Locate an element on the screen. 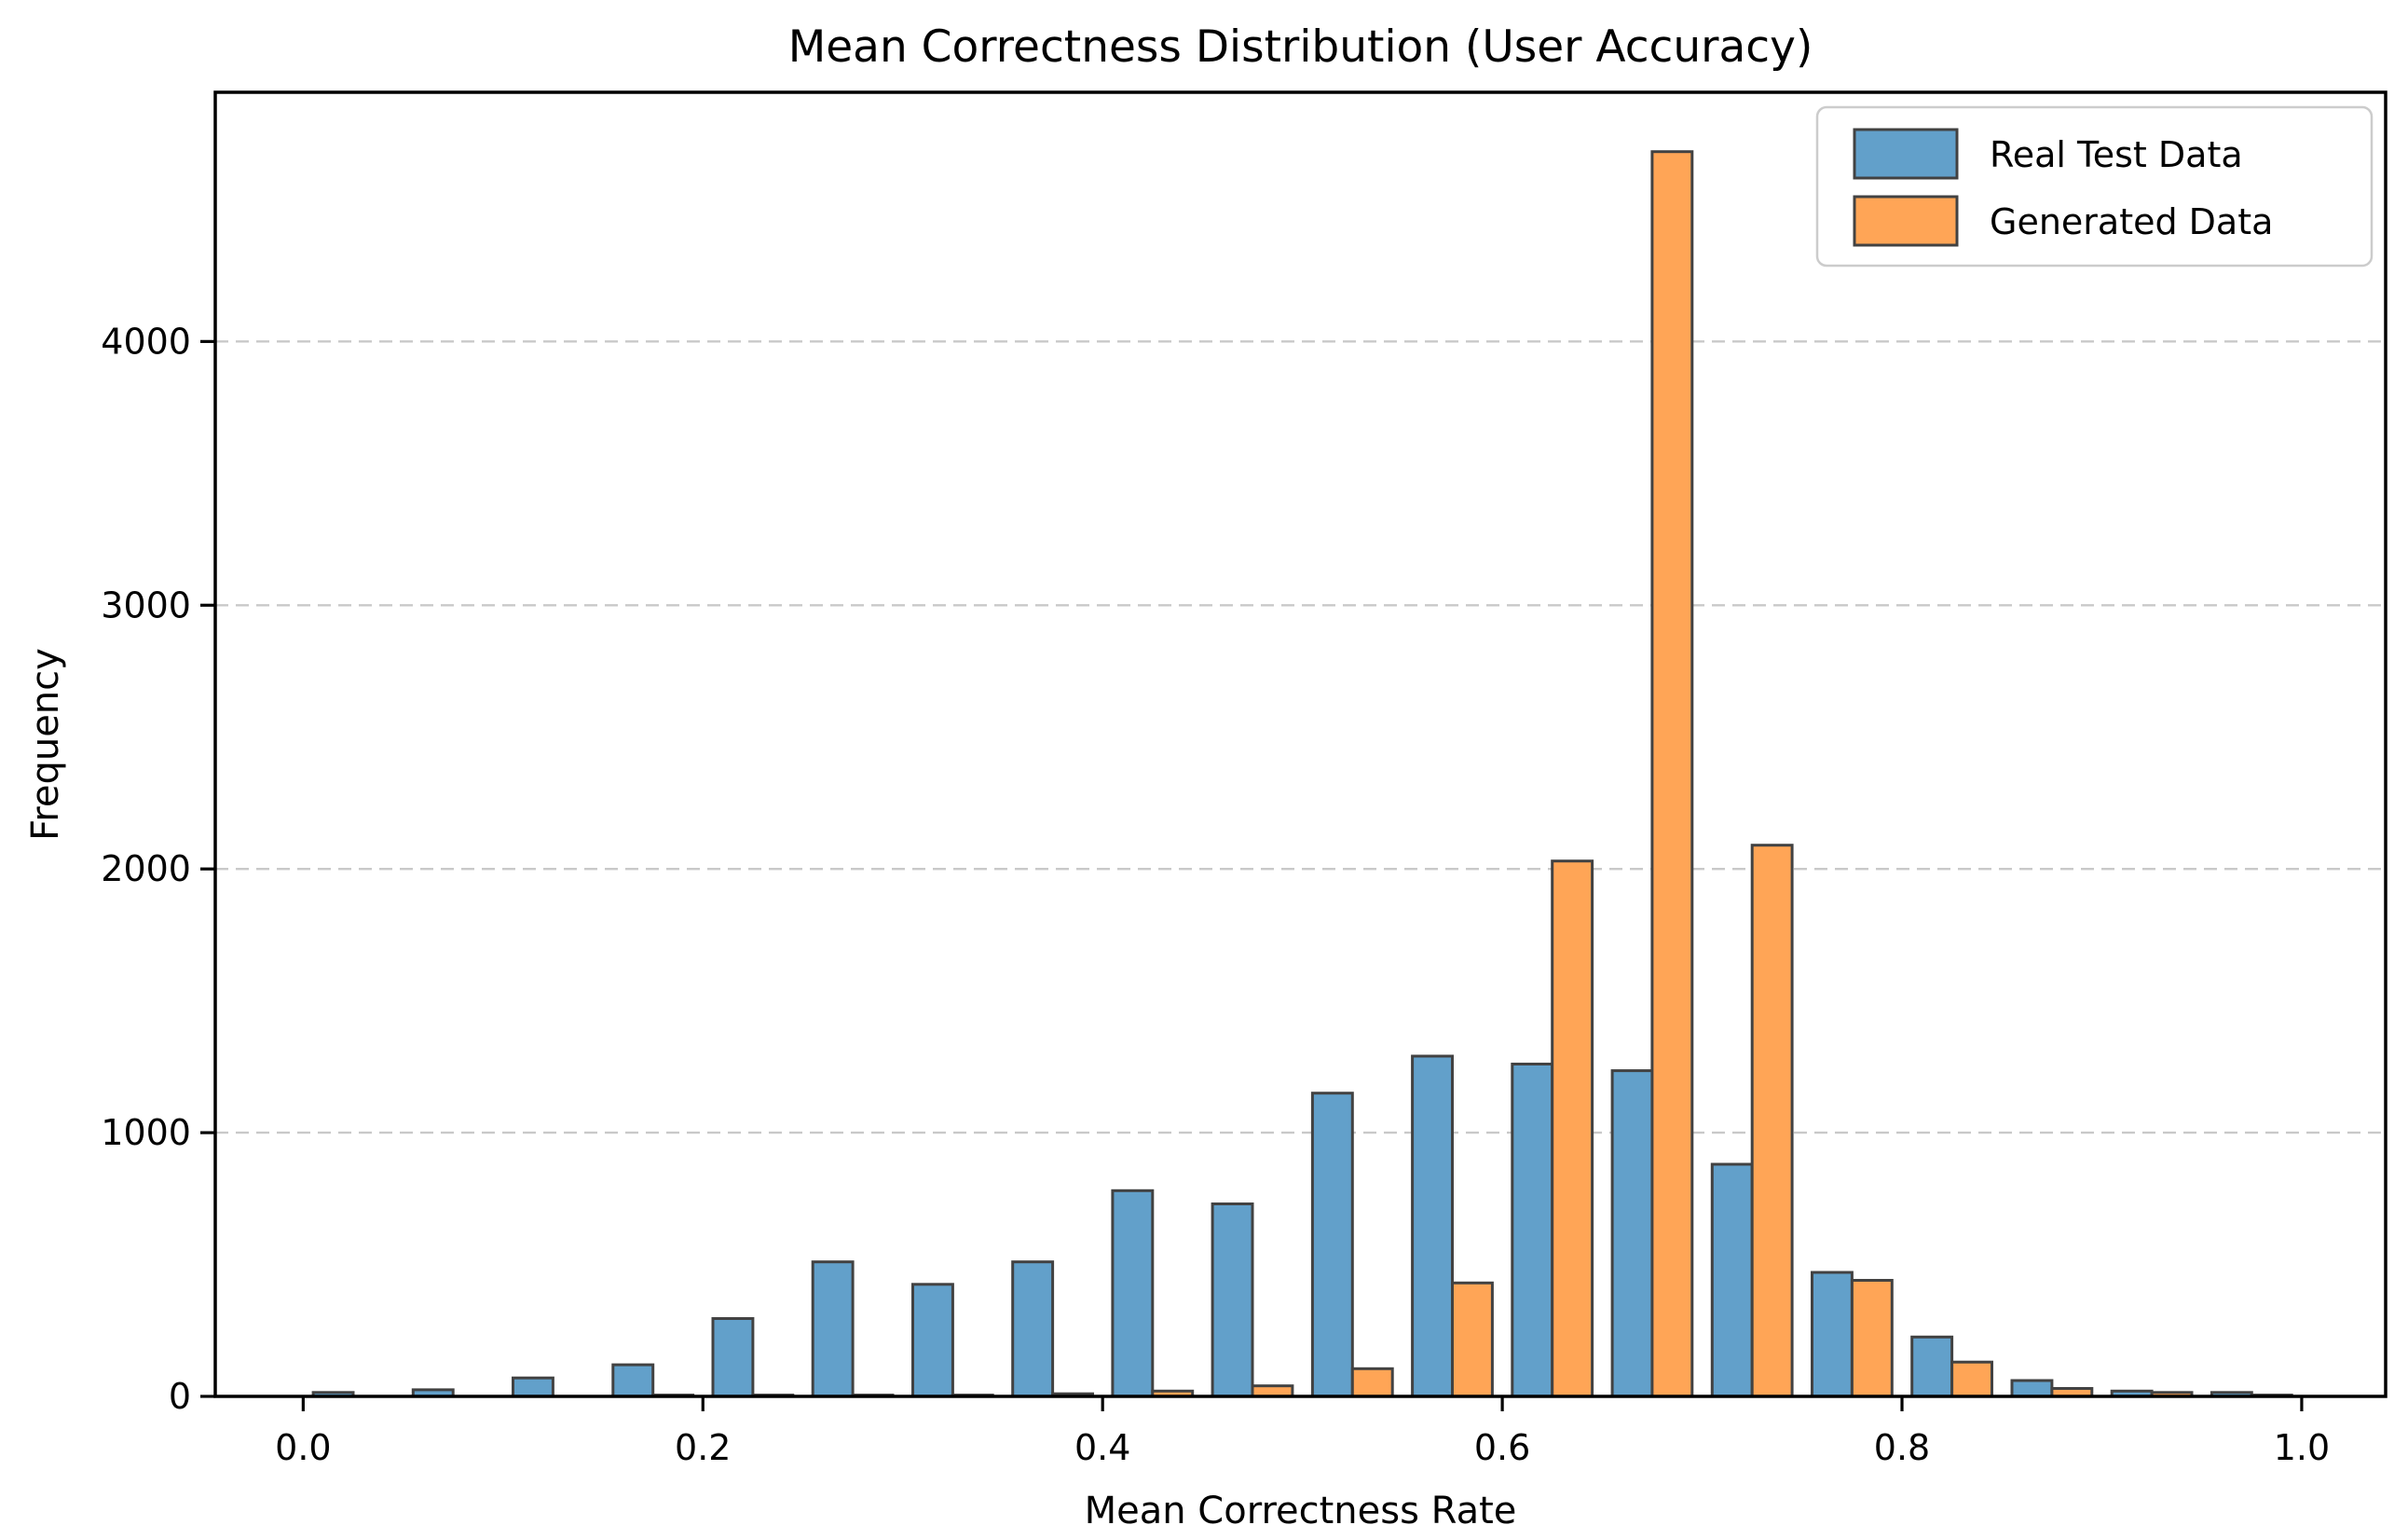  legend-swatch-real-test-data is located at coordinates (1906, 154).